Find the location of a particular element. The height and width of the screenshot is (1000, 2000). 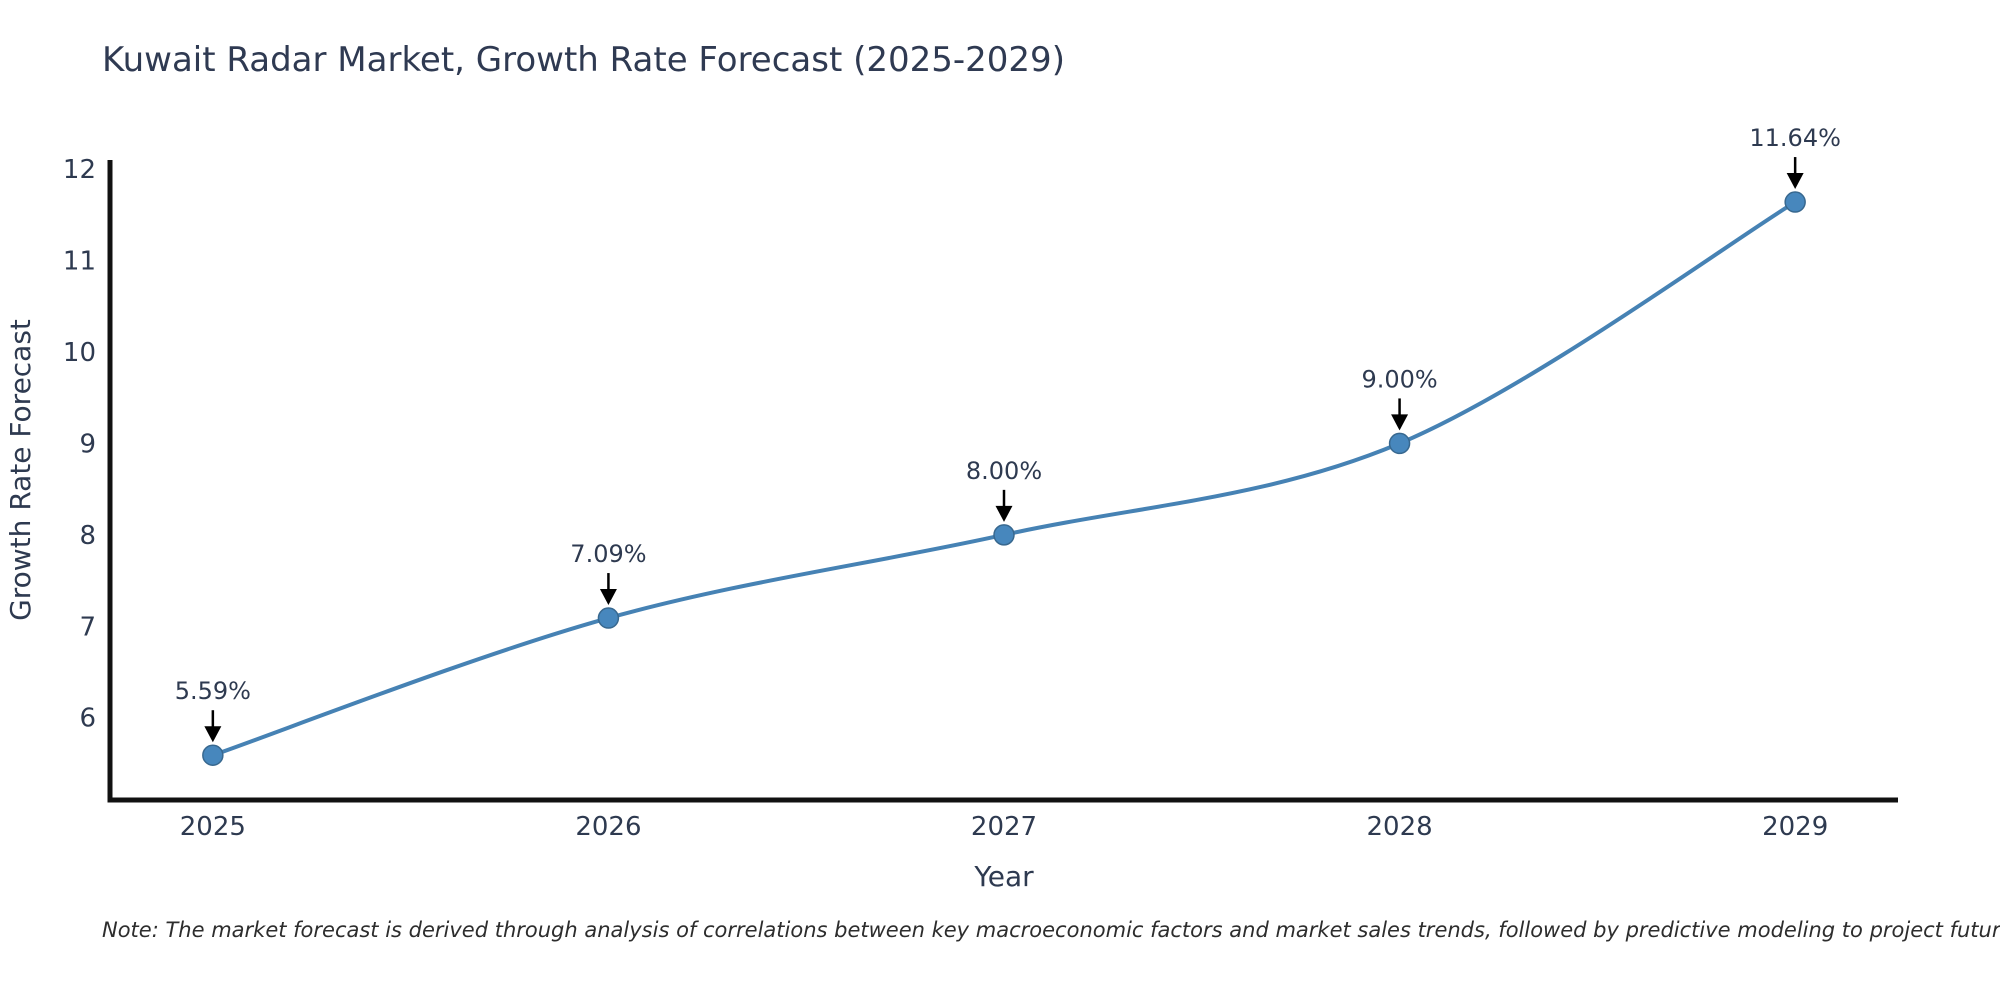

point-annotation: 8.00% is located at coordinates (1004, 471).